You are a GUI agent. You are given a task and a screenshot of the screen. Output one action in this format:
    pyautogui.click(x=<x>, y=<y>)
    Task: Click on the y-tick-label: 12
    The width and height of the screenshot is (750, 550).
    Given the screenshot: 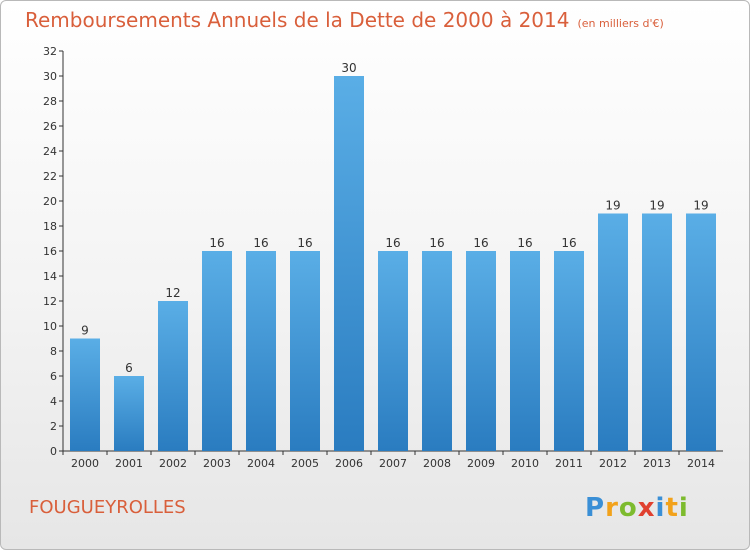 What is the action you would take?
    pyautogui.click(x=50, y=301)
    